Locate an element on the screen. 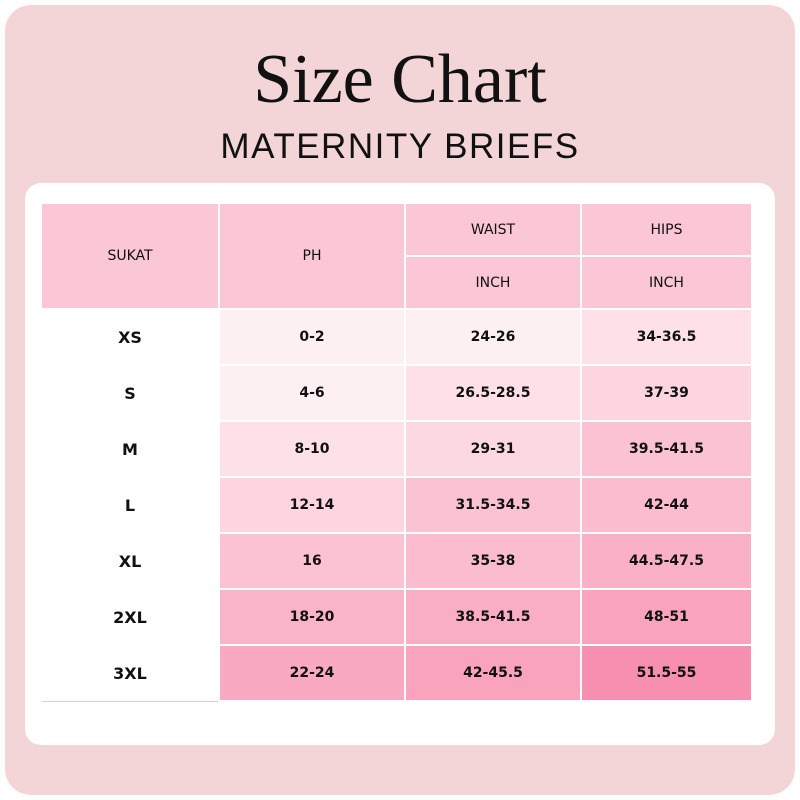 This screenshot has width=800, height=800. value-cell: 24-26 is located at coordinates (493, 337).